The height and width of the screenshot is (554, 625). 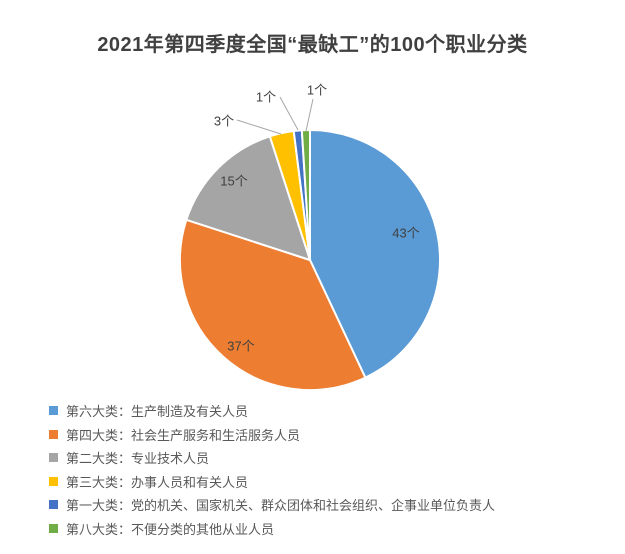 What do you see at coordinates (138, 459) in the screenshot?
I see `legend-label: 第二大类：专业技术人员` at bounding box center [138, 459].